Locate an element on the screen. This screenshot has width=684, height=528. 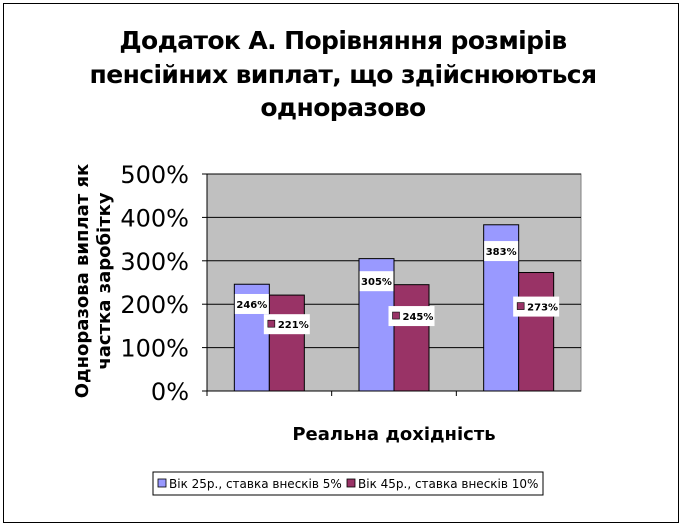
y-axis-label-line-1: Одноразова виплат як is located at coordinates (82, 281).